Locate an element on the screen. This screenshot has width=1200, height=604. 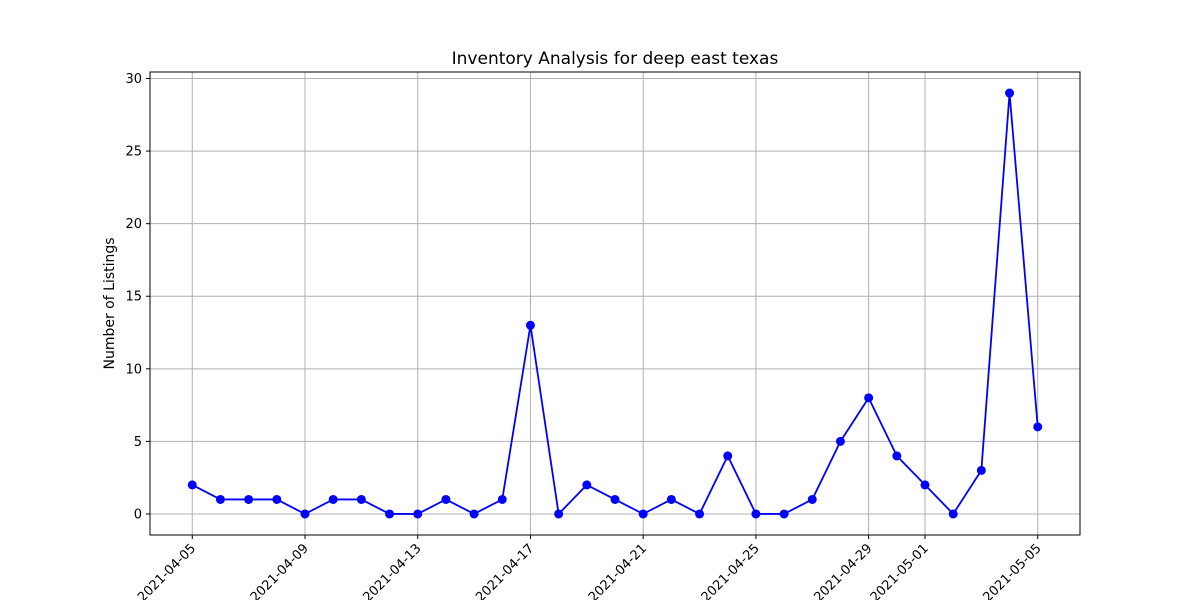
x-tick-label: 2021-05-01 is located at coordinates (900, 570).